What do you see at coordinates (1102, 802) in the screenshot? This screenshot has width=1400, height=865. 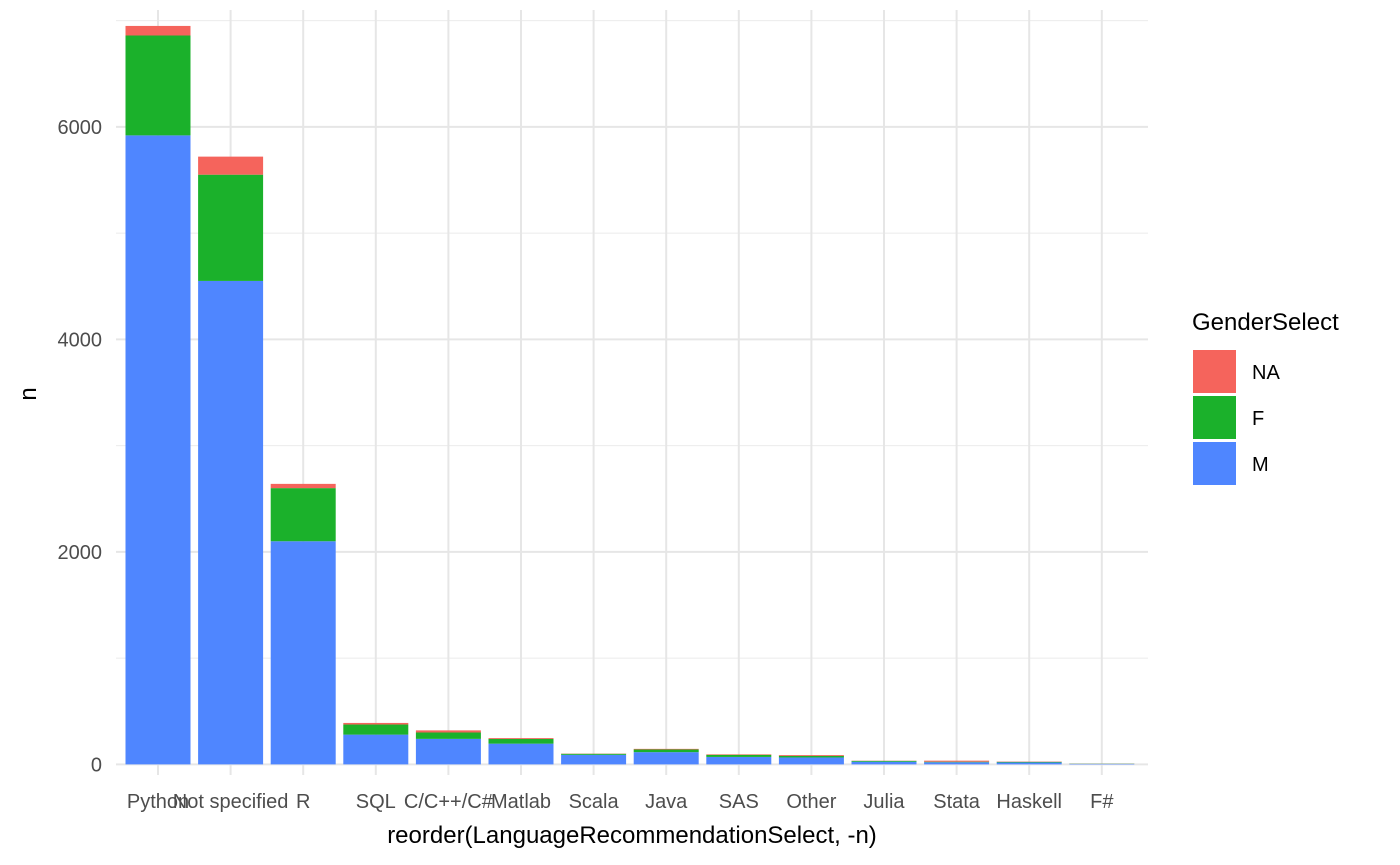 I see `x-tick-label: F#` at bounding box center [1102, 802].